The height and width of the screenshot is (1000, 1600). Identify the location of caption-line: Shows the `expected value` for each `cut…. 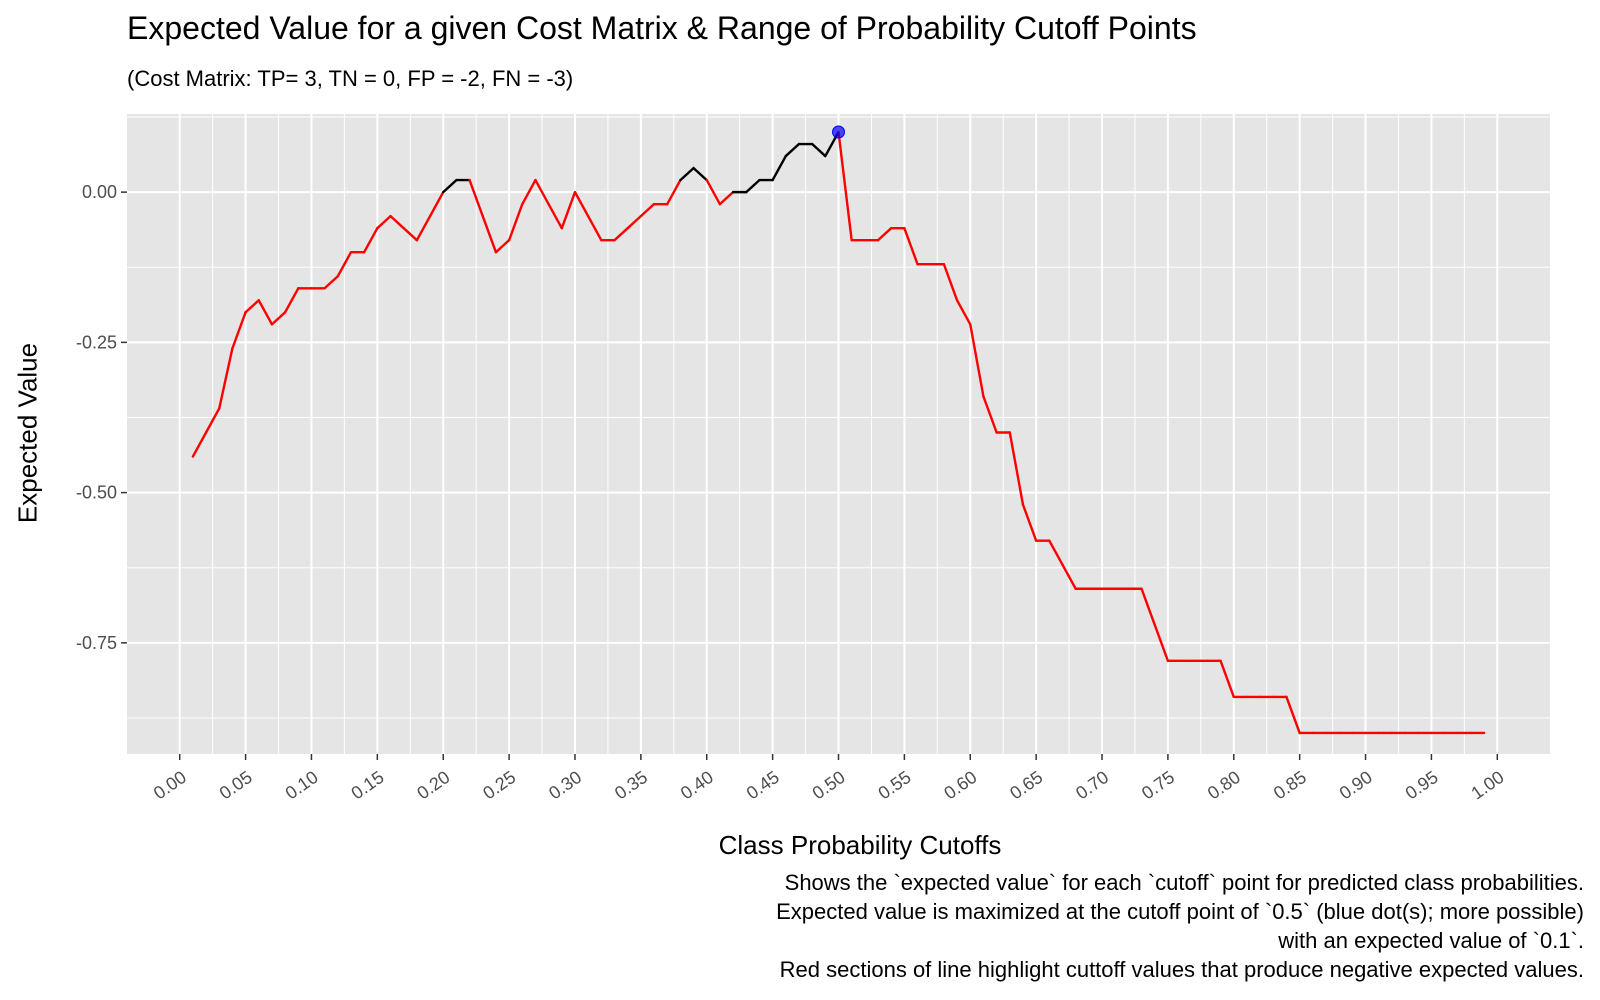
(1184, 882).